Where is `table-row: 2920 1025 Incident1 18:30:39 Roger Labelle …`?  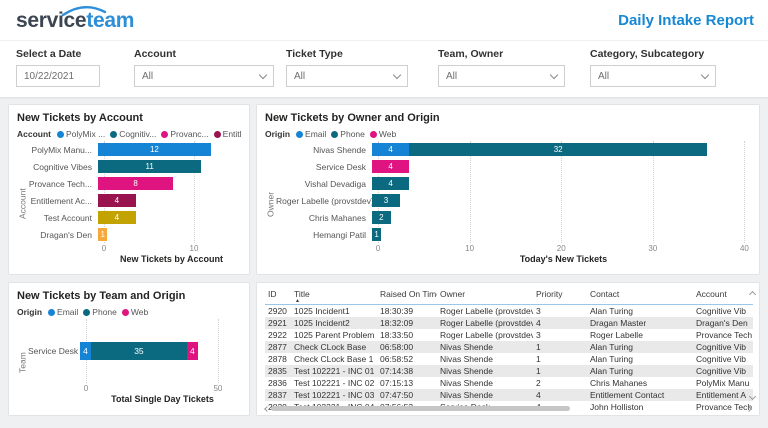 table-row: 2920 1025 Incident1 18:30:39 Roger Labelle … is located at coordinates (509, 311).